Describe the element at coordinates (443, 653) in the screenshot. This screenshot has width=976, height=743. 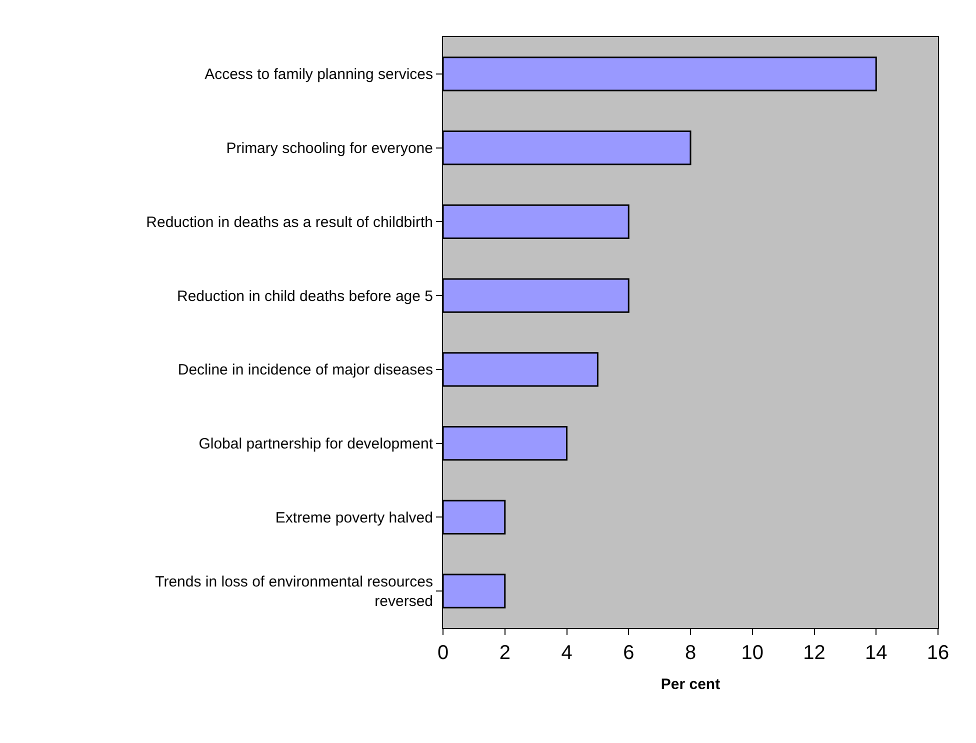
I see `x-tick-label: 0` at that location.